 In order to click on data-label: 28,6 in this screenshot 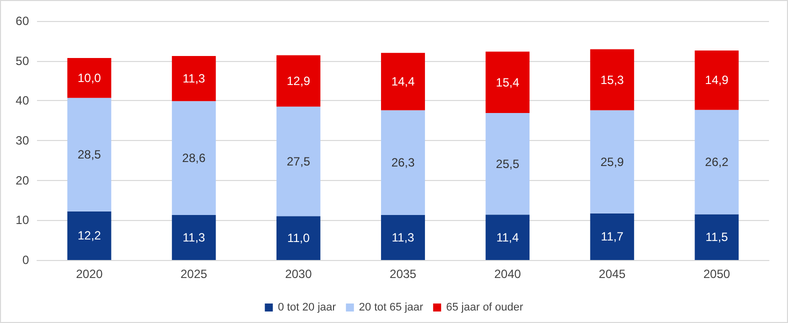, I will do `click(194, 158)`.